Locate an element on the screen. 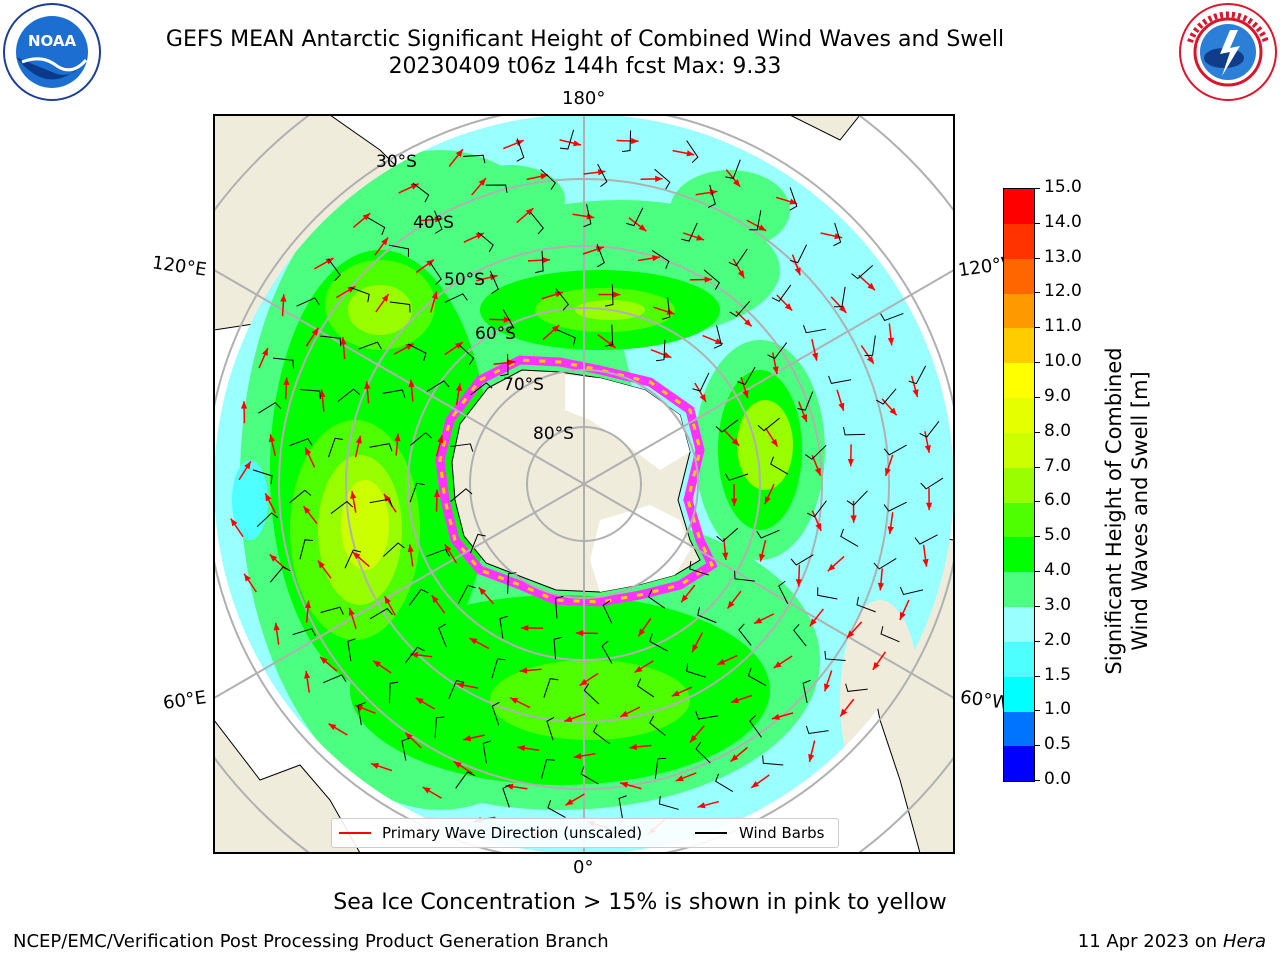 This screenshot has width=1280, height=960. lat-label-80s: 80°S is located at coordinates (553, 434).